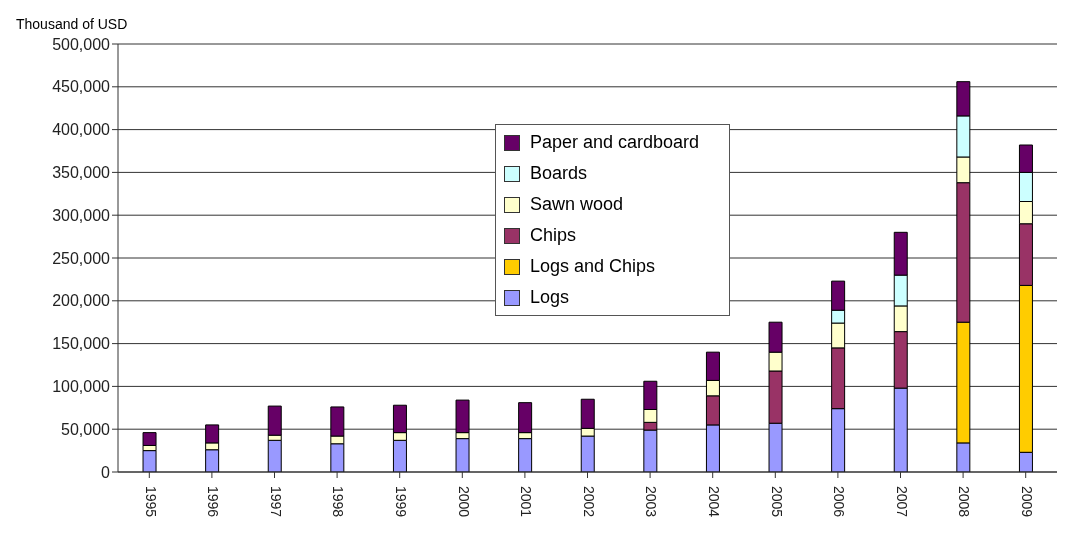  What do you see at coordinates (81, 130) in the screenshot?
I see `y-tick-label: 400,000` at bounding box center [81, 130].